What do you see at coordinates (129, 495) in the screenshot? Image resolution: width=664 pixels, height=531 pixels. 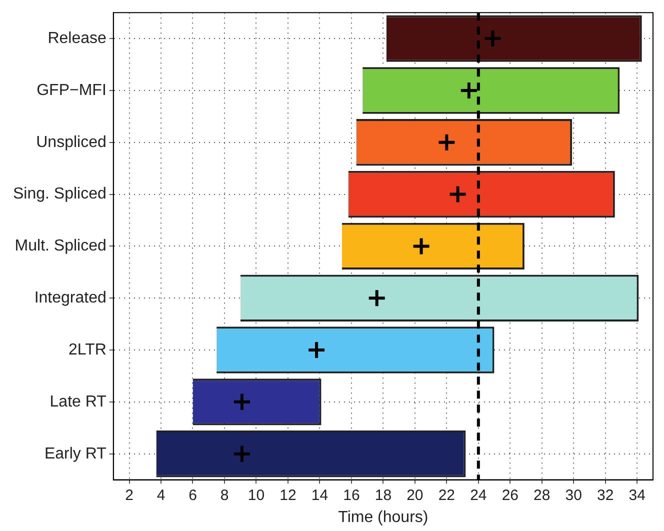 I see `x-tick-label: 2` at bounding box center [129, 495].